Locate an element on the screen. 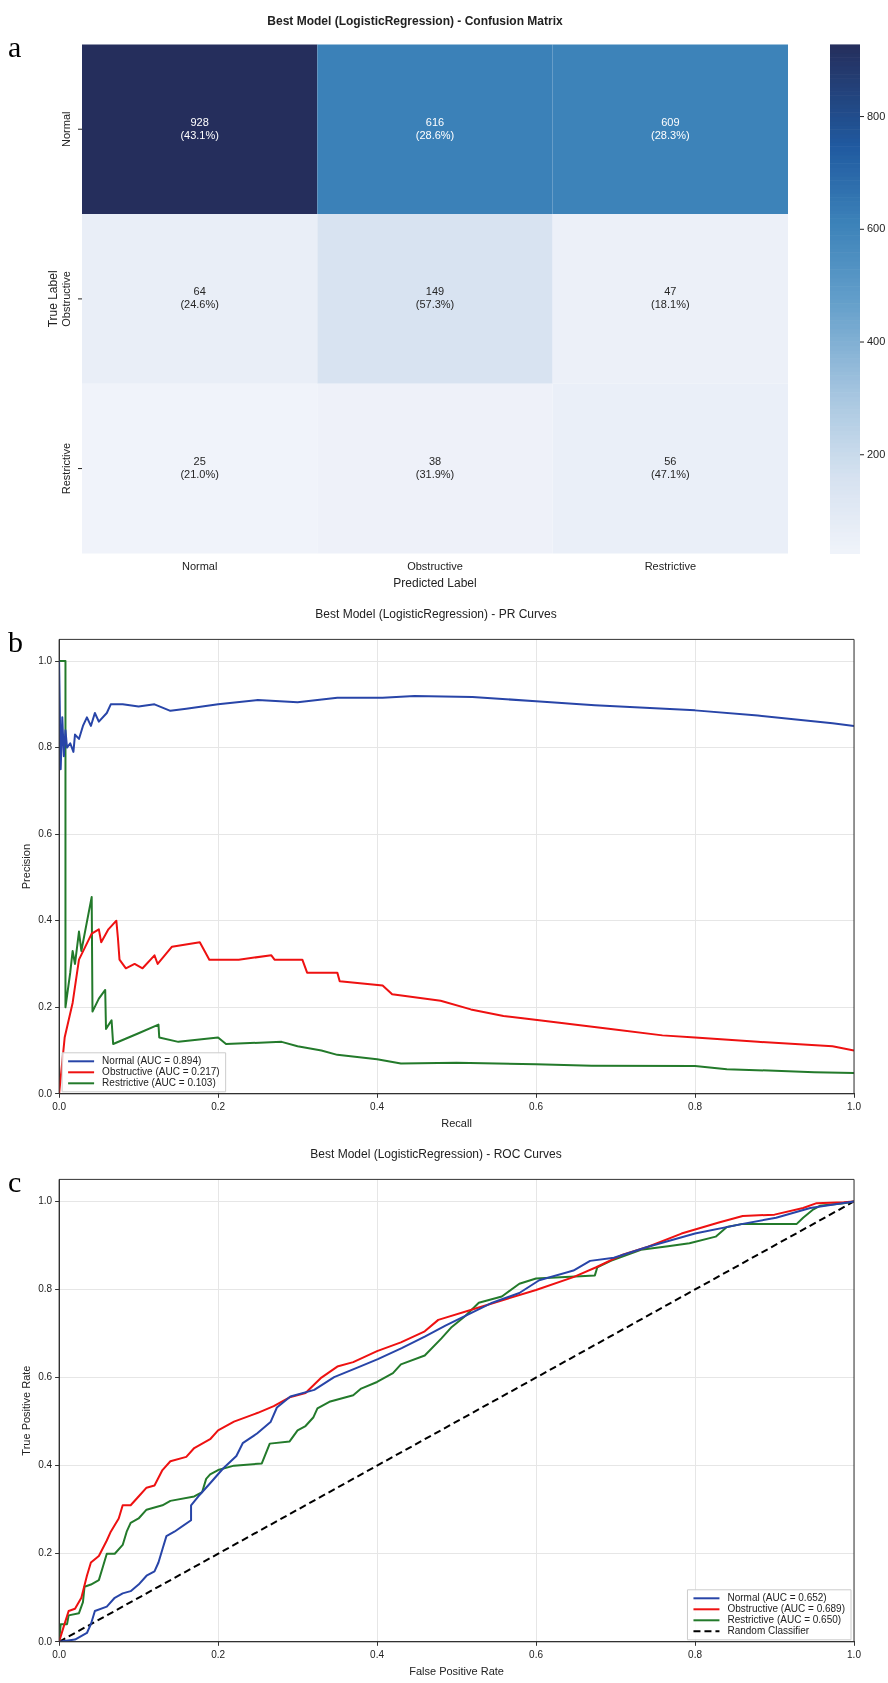 The image size is (888, 1683). text: a is located at coordinates (15, 46).